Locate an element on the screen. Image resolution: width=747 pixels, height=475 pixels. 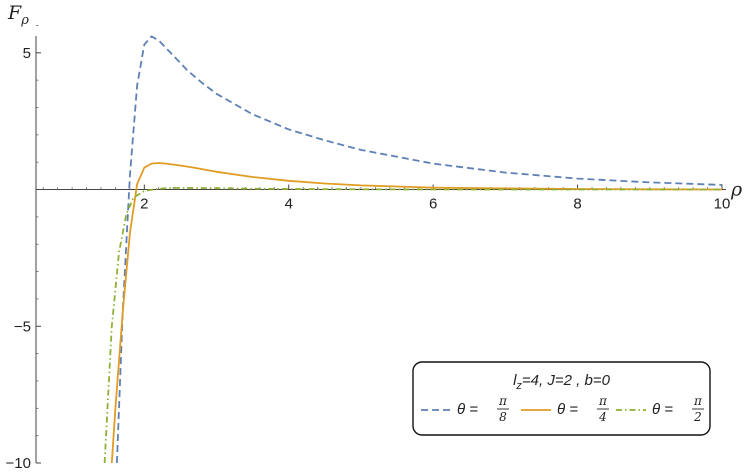
legend-entries: θ = π 8 θ = π 4 θ = π 2 is located at coordinates (562, 409).